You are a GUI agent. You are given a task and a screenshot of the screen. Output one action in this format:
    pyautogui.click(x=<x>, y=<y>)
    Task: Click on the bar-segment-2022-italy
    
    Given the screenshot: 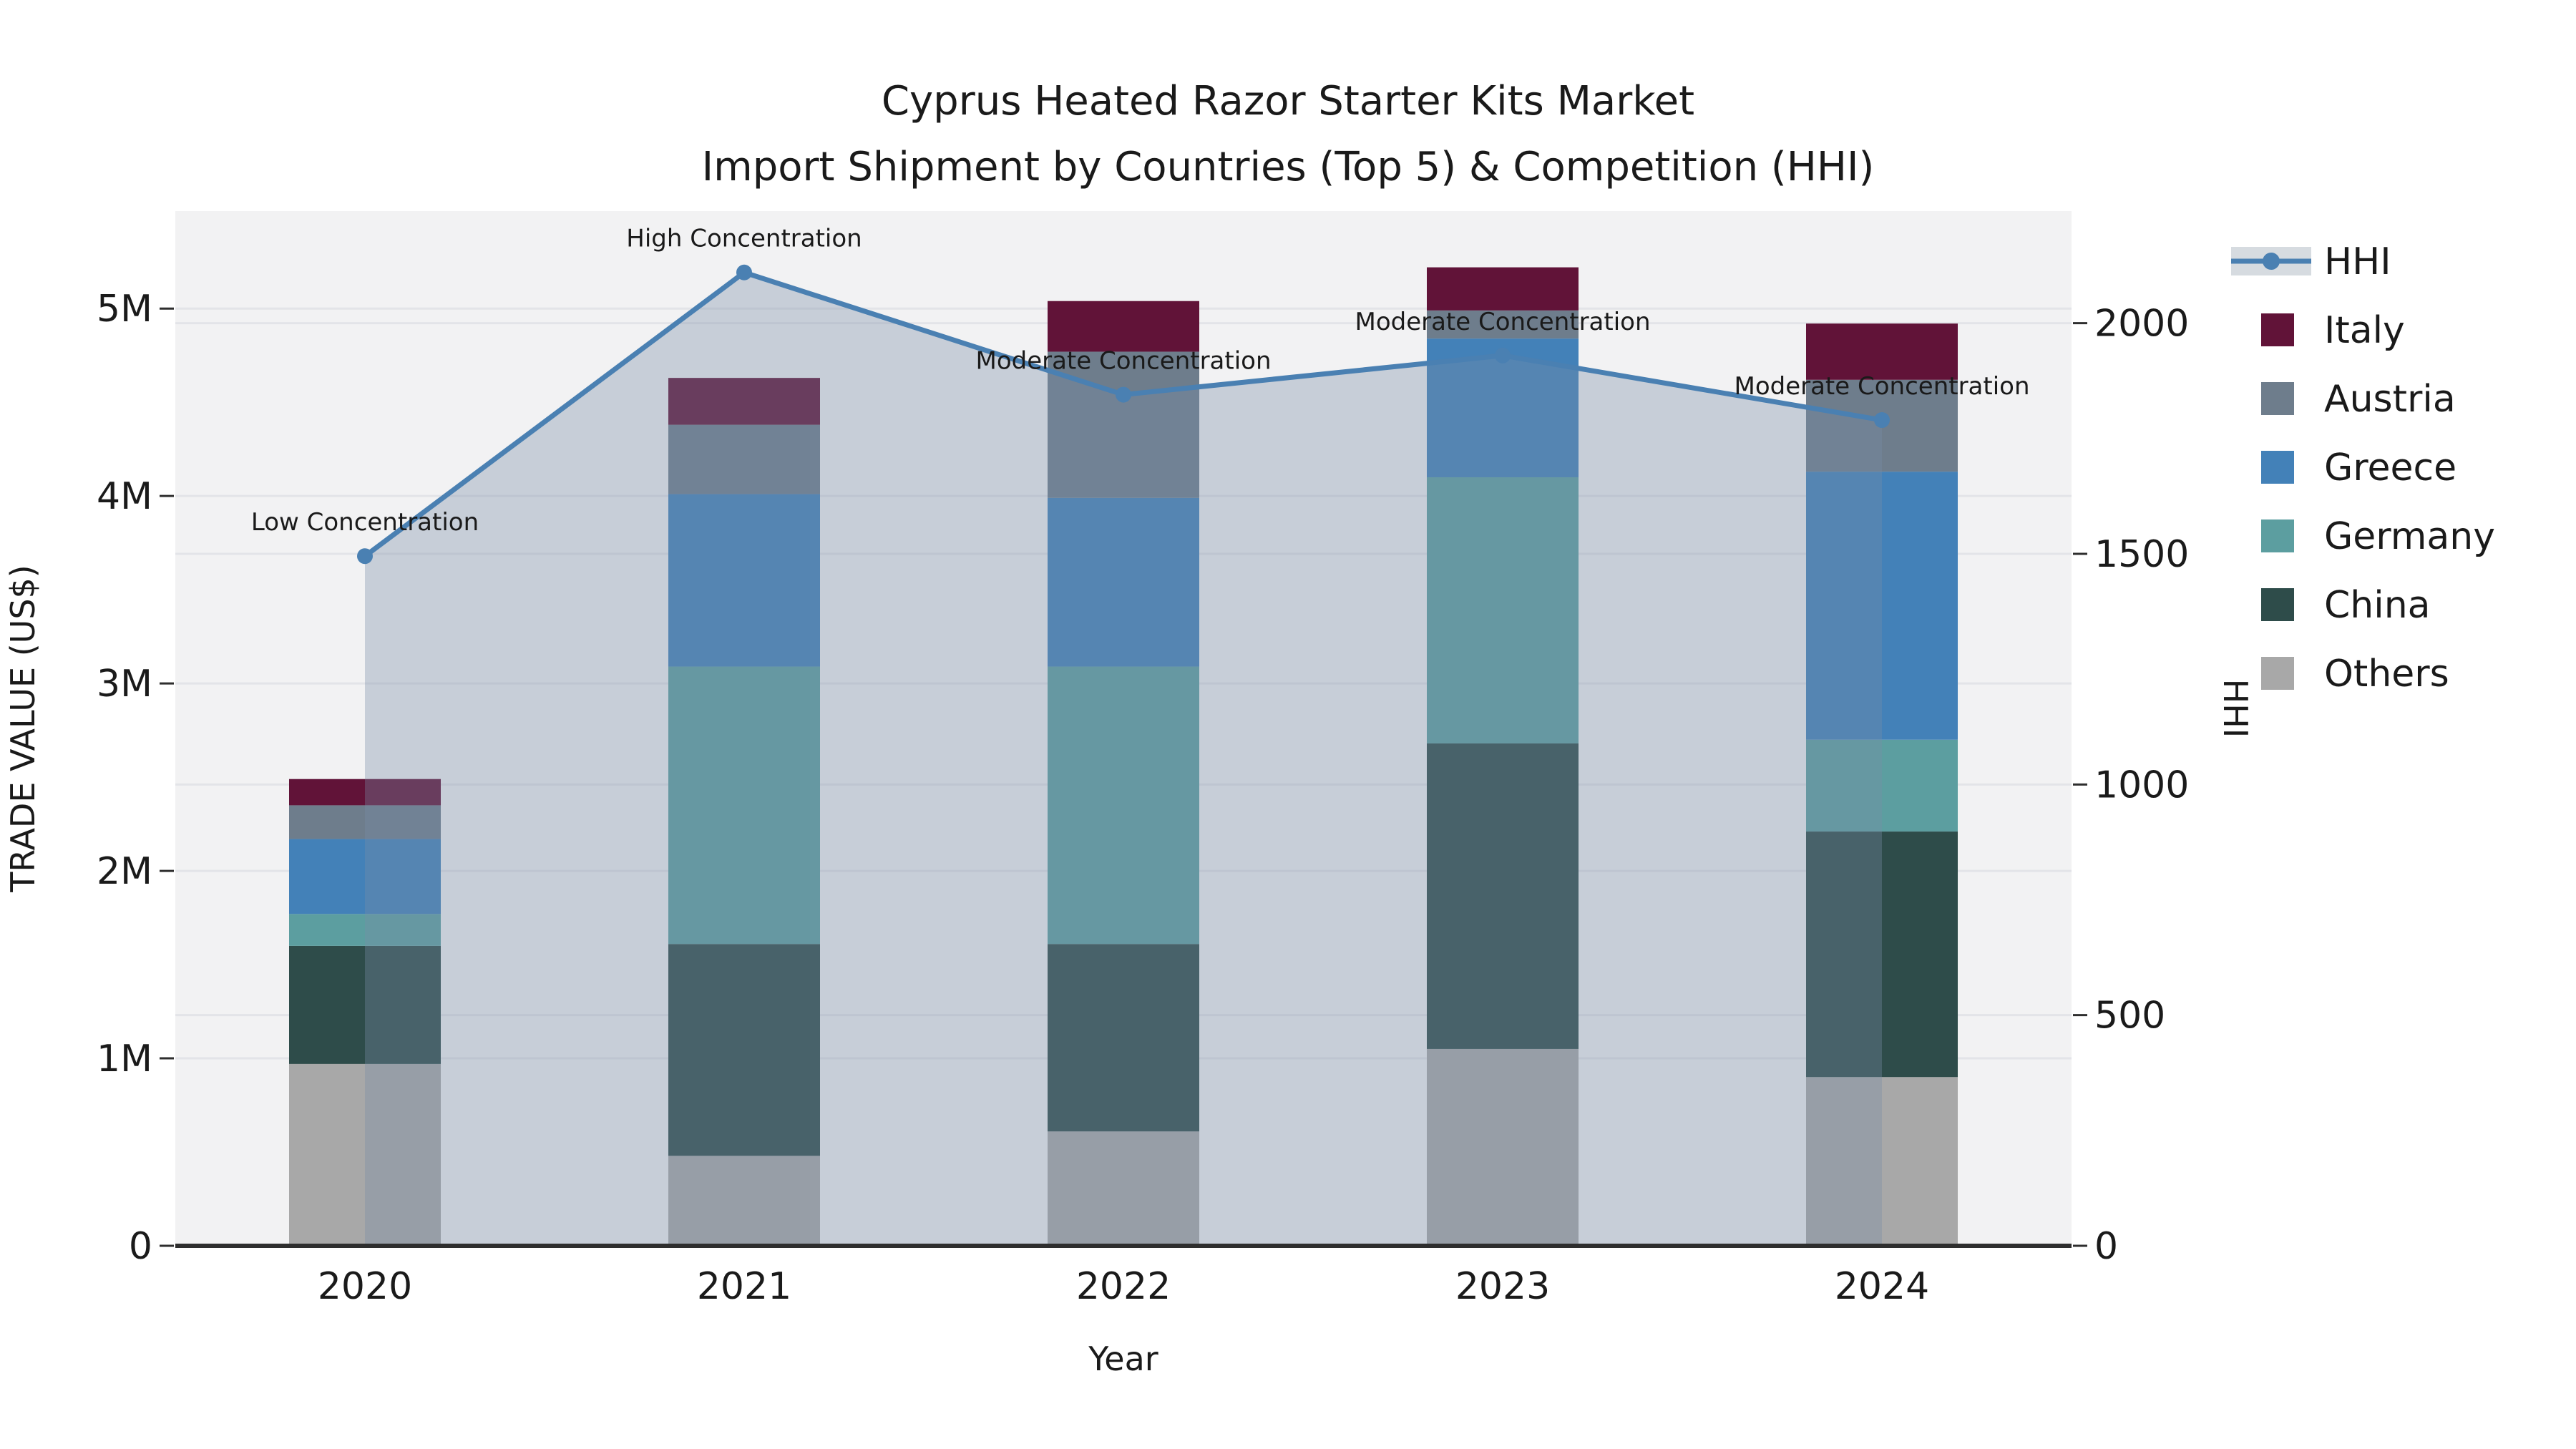 What is the action you would take?
    pyautogui.click(x=1123, y=326)
    